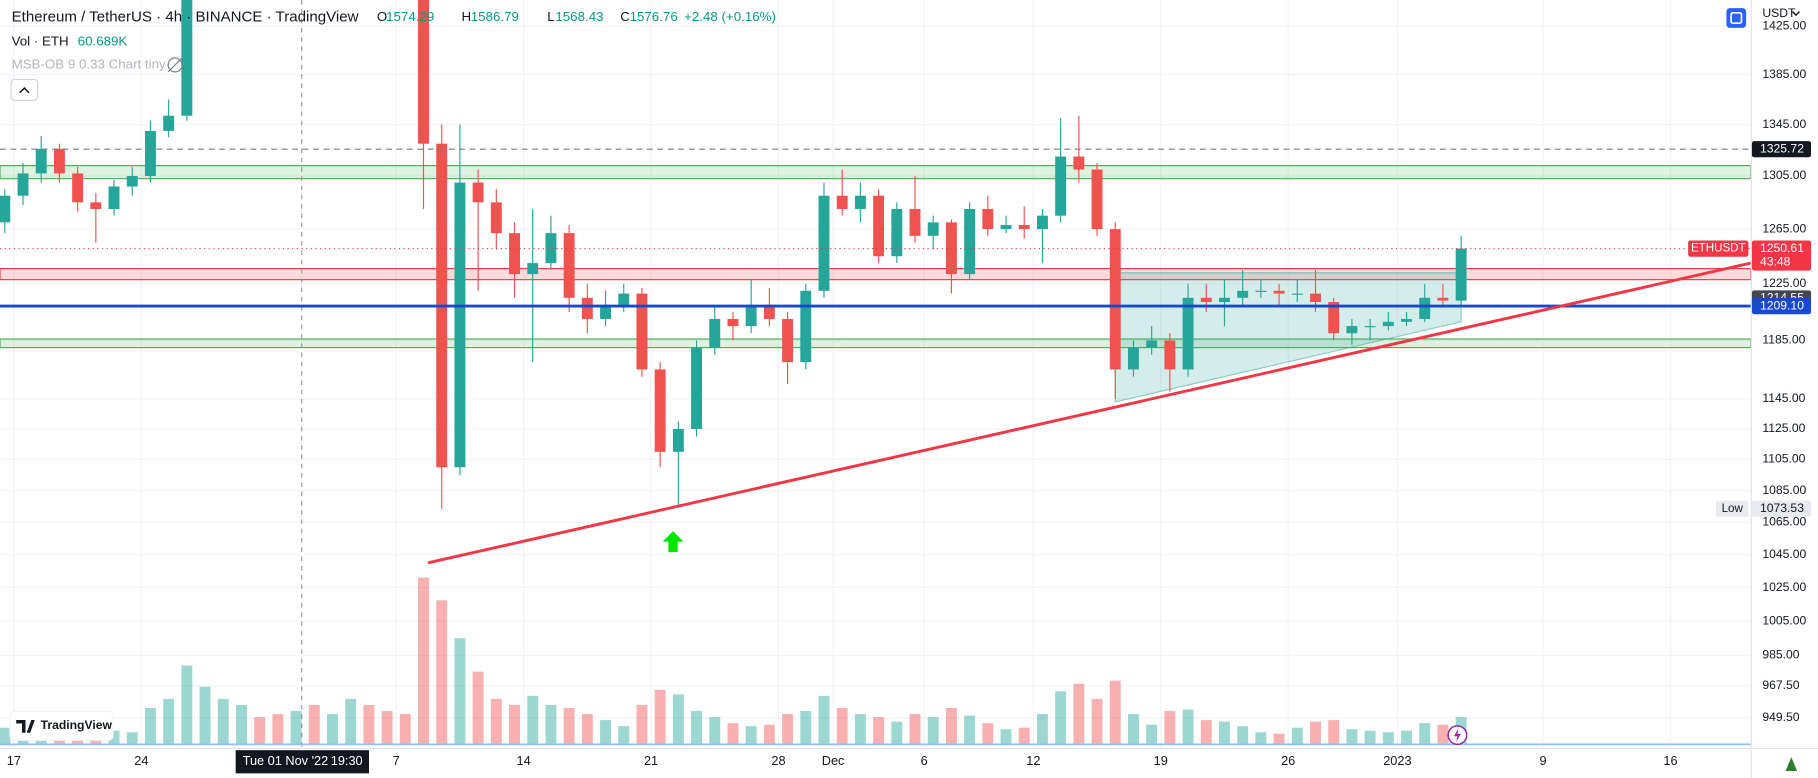 The image size is (1818, 778). I want to click on change: +2.48 (+0.16%), so click(730, 16).